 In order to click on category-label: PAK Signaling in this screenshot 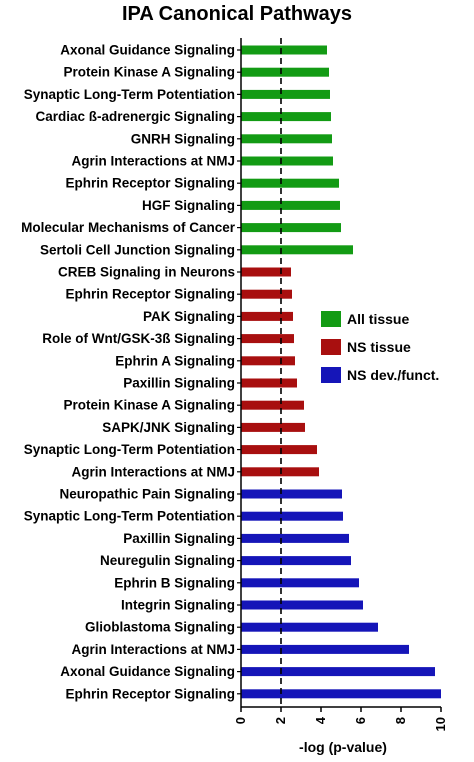, I will do `click(189, 316)`.